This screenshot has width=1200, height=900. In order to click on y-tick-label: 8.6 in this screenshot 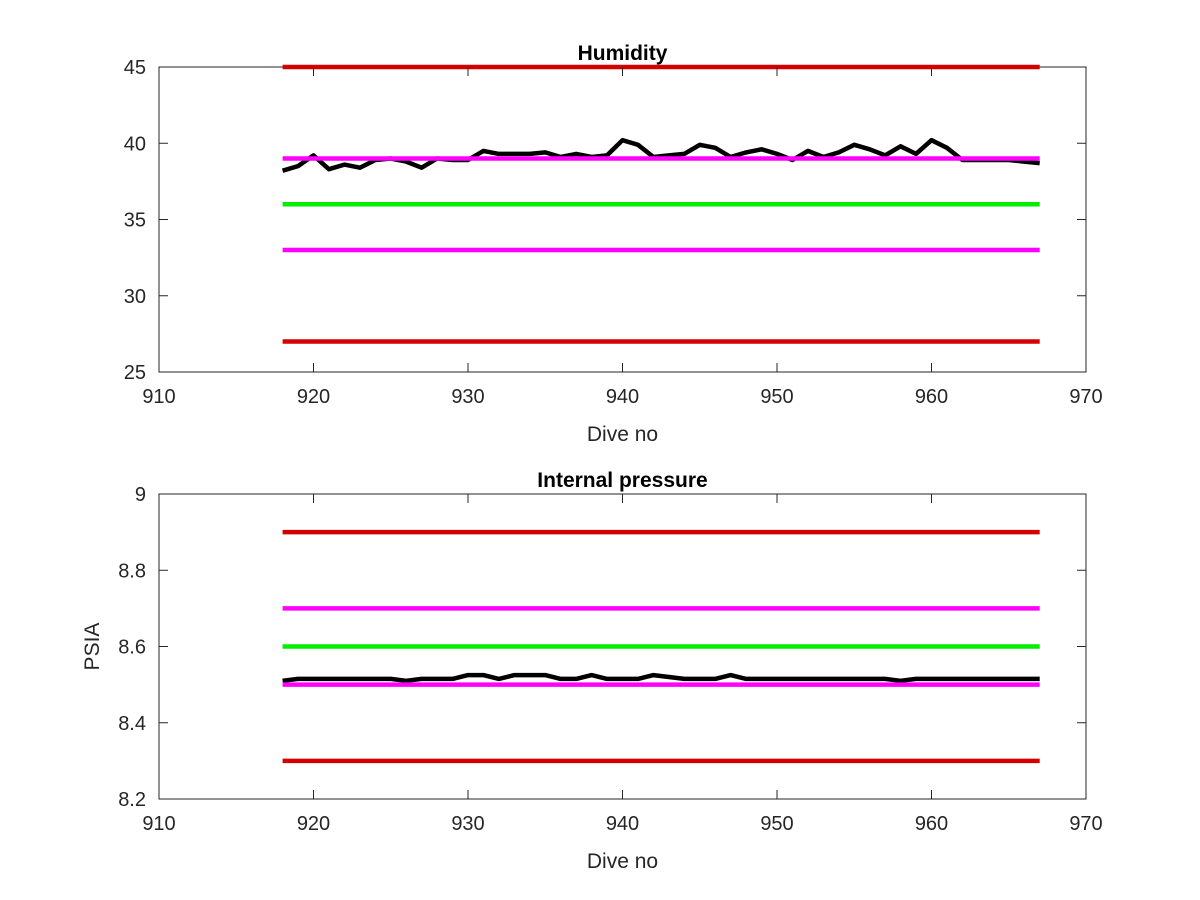, I will do `click(132, 648)`.